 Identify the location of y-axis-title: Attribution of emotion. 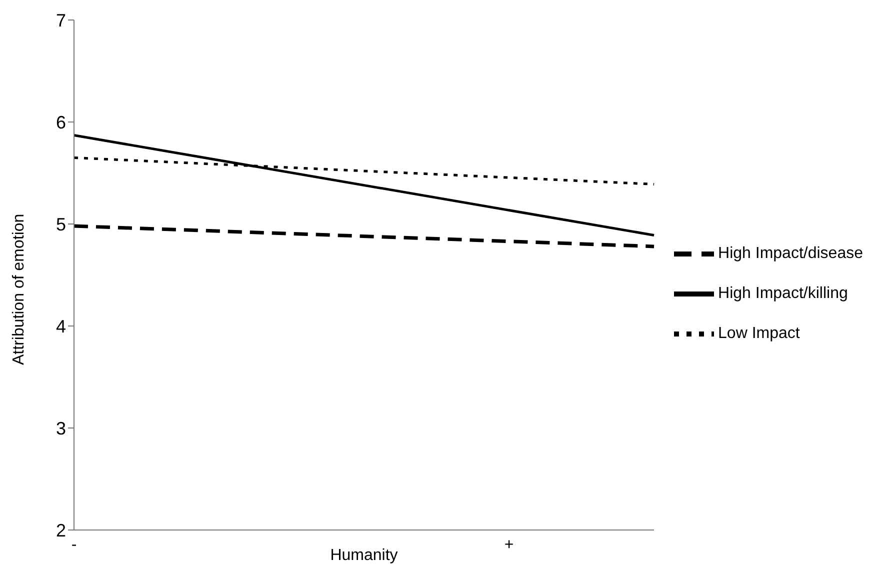
(19, 289).